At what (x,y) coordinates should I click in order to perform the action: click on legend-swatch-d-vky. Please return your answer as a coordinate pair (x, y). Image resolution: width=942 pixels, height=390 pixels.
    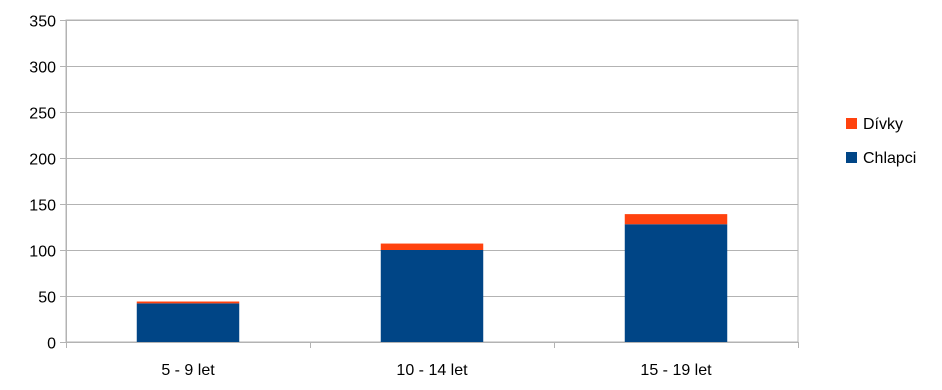
    Looking at the image, I should click on (851, 123).